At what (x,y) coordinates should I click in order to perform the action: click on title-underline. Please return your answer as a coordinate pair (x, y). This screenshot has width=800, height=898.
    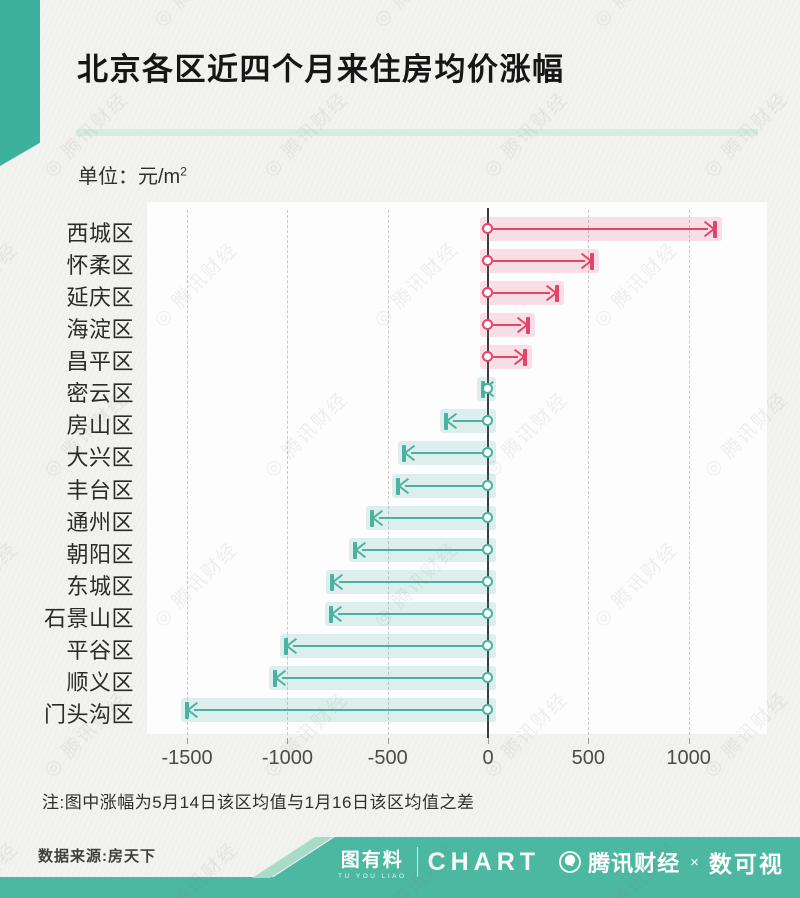
    Looking at the image, I should click on (417, 132).